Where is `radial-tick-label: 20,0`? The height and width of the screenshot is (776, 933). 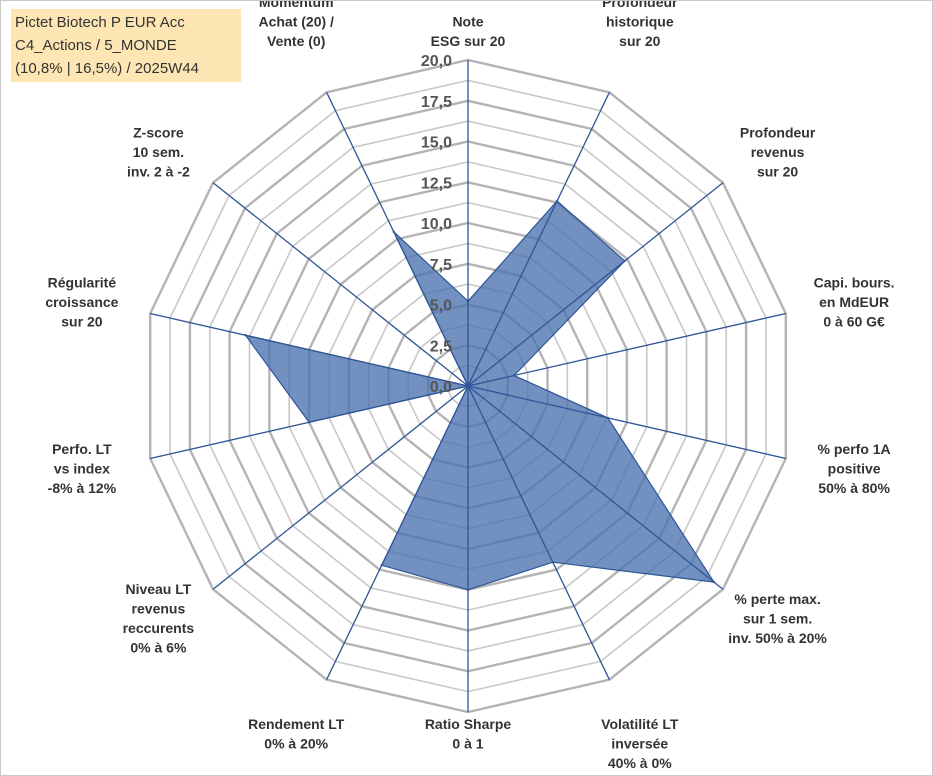 radial-tick-label: 20,0 is located at coordinates (436, 61).